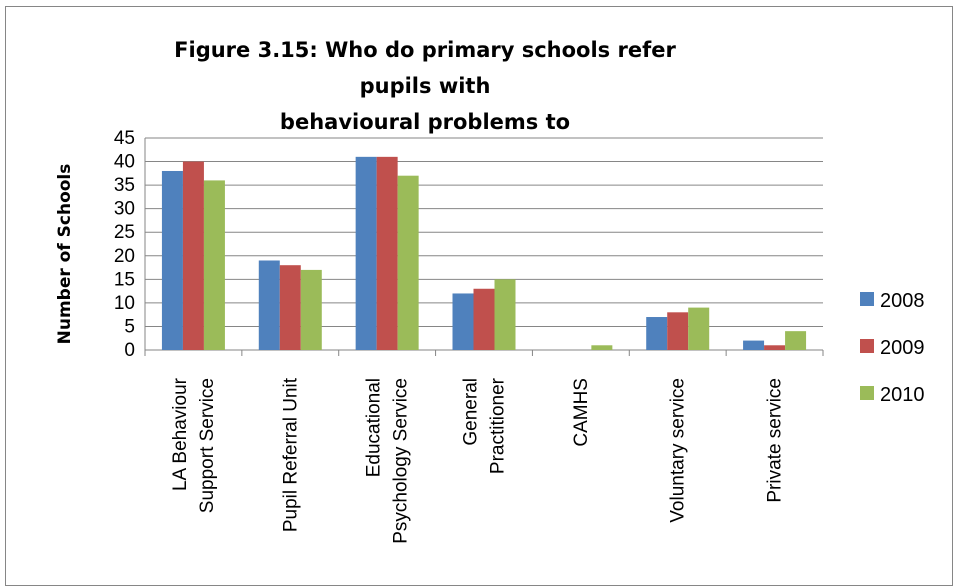  Describe the element at coordinates (124, 279) in the screenshot. I see `y-tick-label: 15` at that location.